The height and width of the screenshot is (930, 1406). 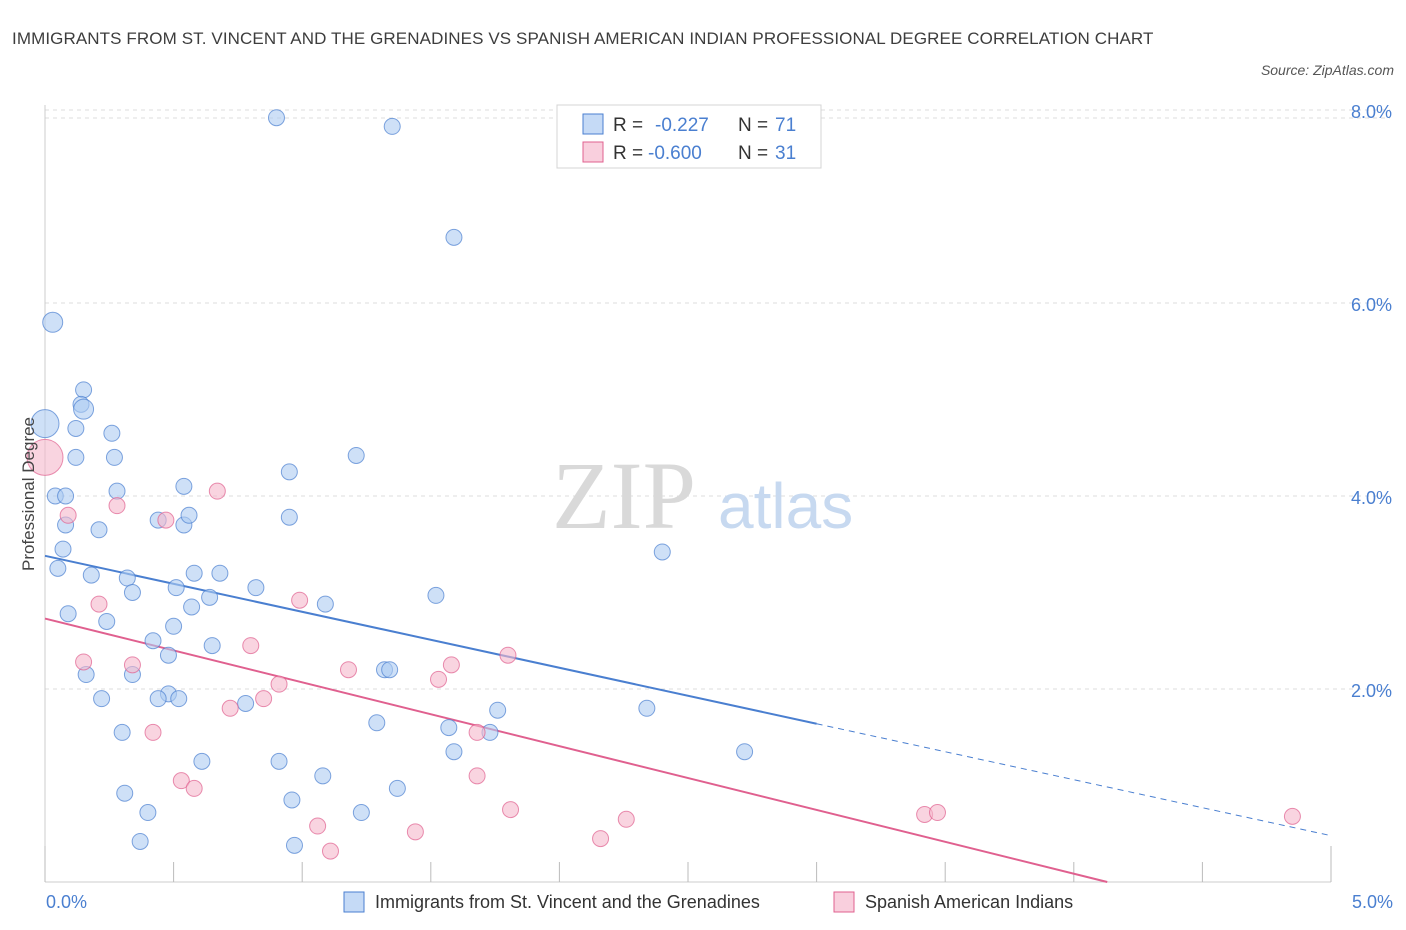 I want to click on legend-r-value-2: -0.600, so click(x=675, y=153).